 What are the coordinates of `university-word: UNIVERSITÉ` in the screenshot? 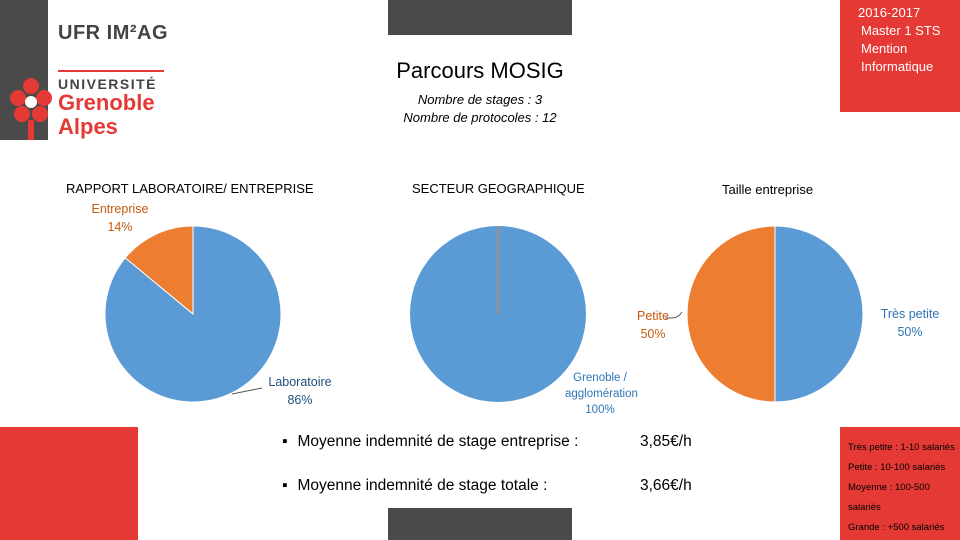 It's located at (108, 84).